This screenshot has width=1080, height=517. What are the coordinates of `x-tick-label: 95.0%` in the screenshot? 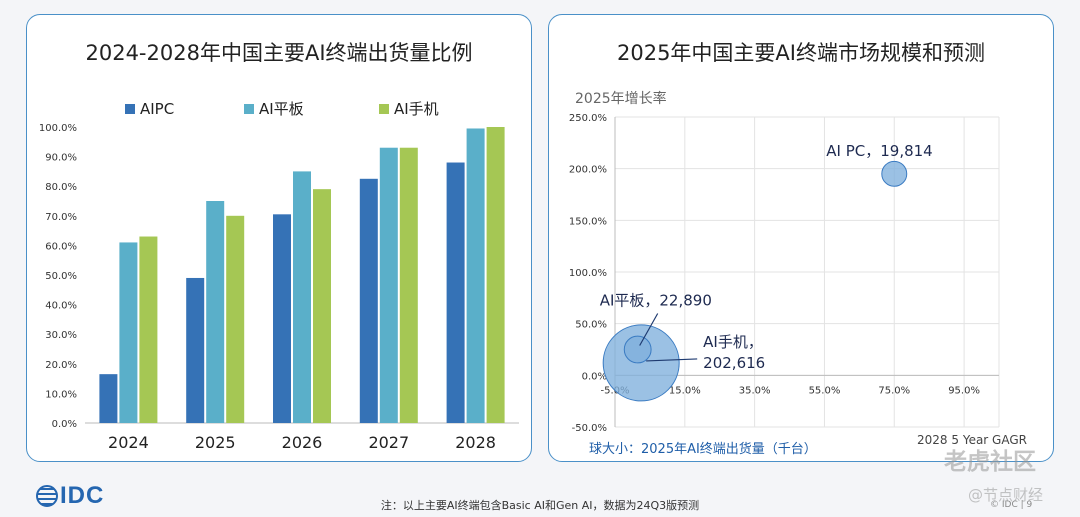 It's located at (964, 390).